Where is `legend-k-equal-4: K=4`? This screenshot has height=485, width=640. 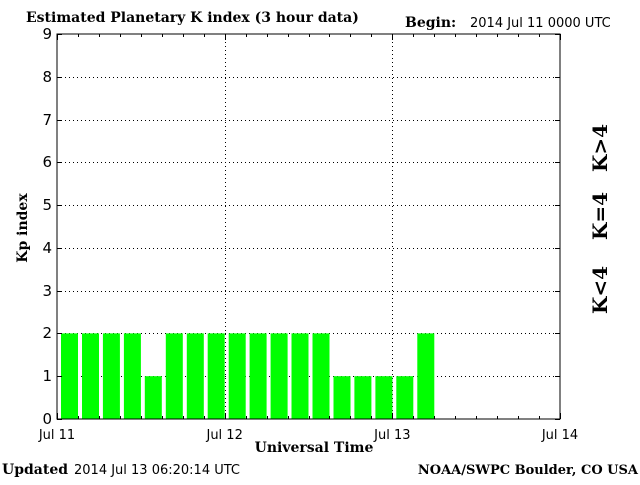
legend-k-equal-4: K=4 is located at coordinates (600, 216).